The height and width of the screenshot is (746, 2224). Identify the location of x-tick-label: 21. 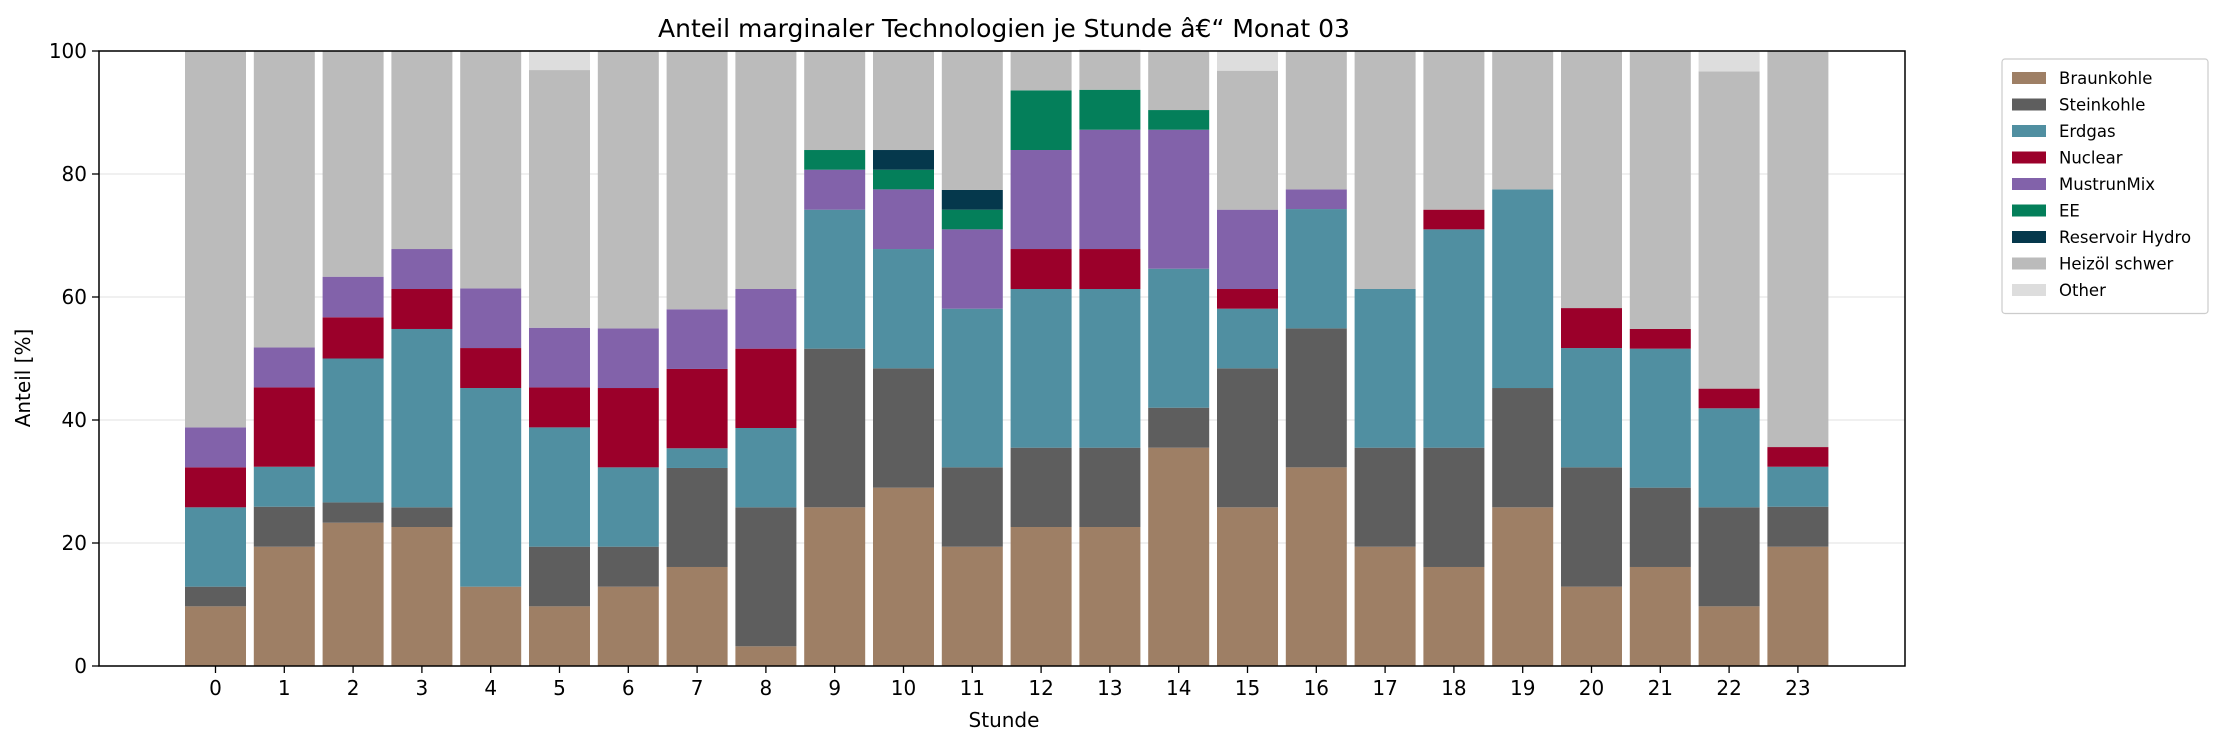
(1660, 688).